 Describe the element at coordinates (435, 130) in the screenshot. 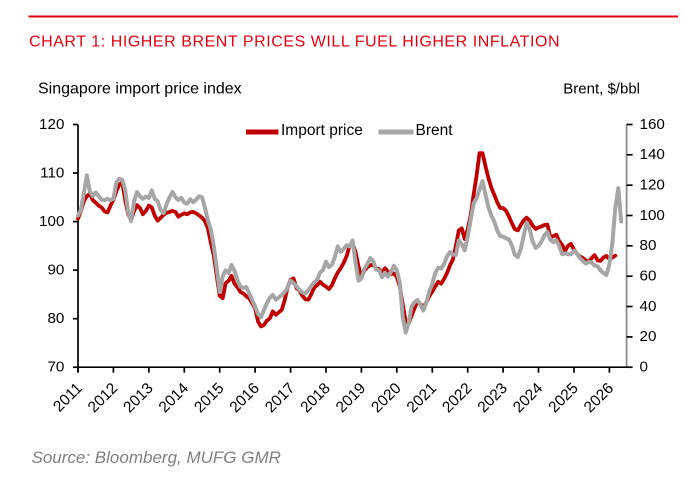

I see `svg-text: Brent` at that location.